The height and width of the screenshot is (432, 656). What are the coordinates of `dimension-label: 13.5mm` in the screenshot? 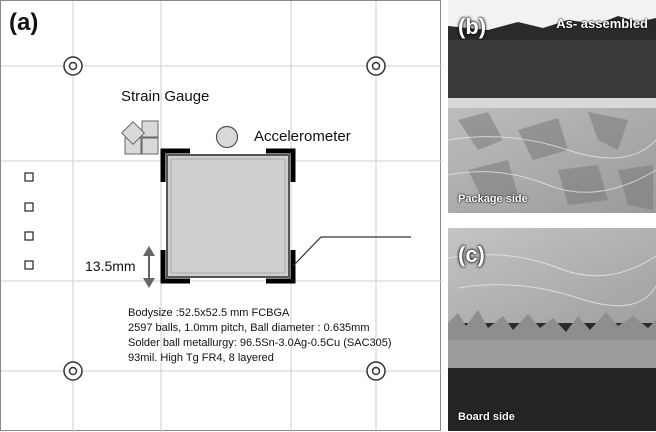 It's located at (110, 266).